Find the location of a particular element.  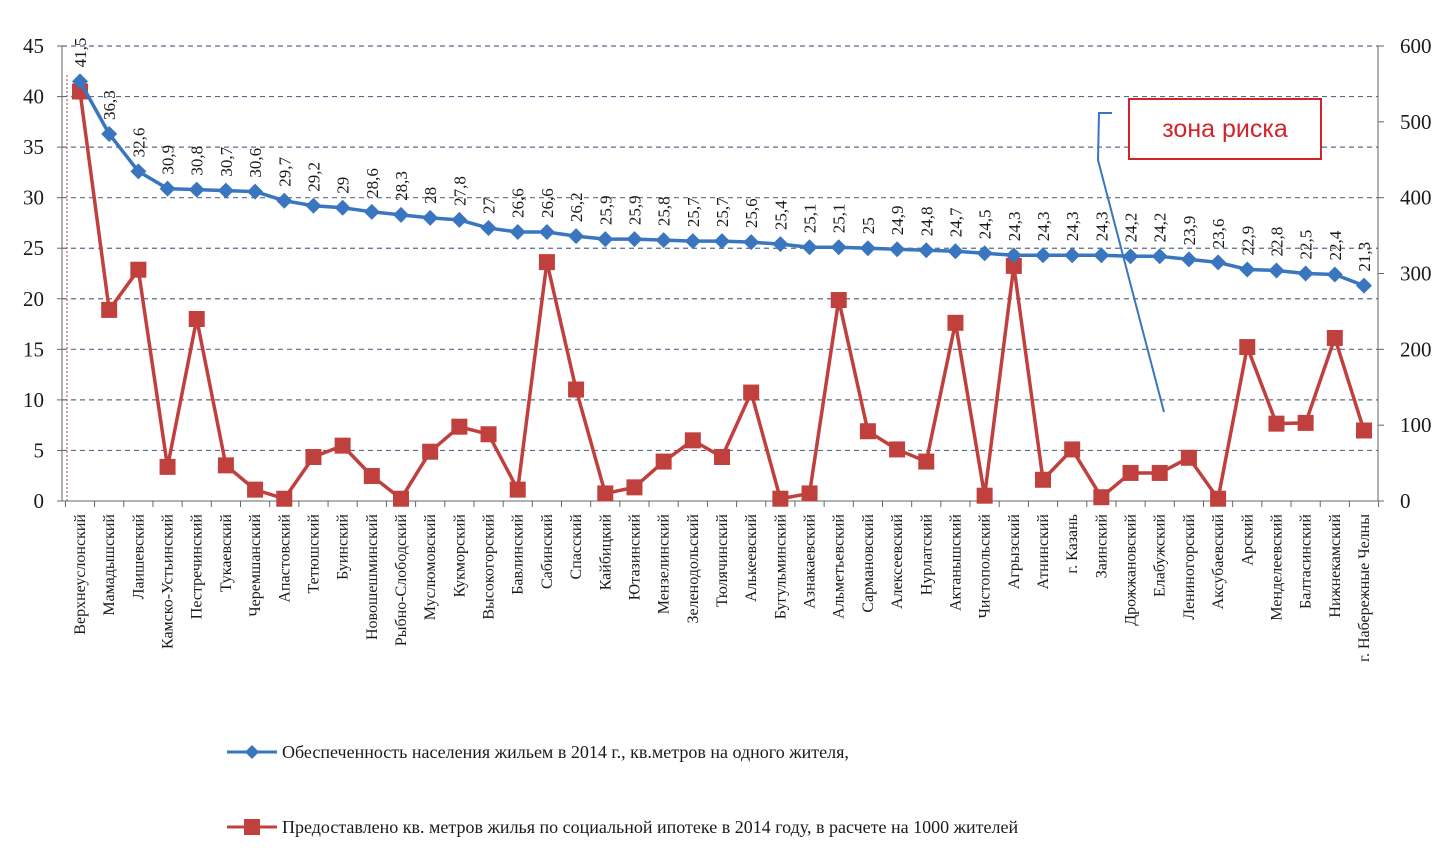

category-label: Азнакаевский is located at coordinates (810, 561).